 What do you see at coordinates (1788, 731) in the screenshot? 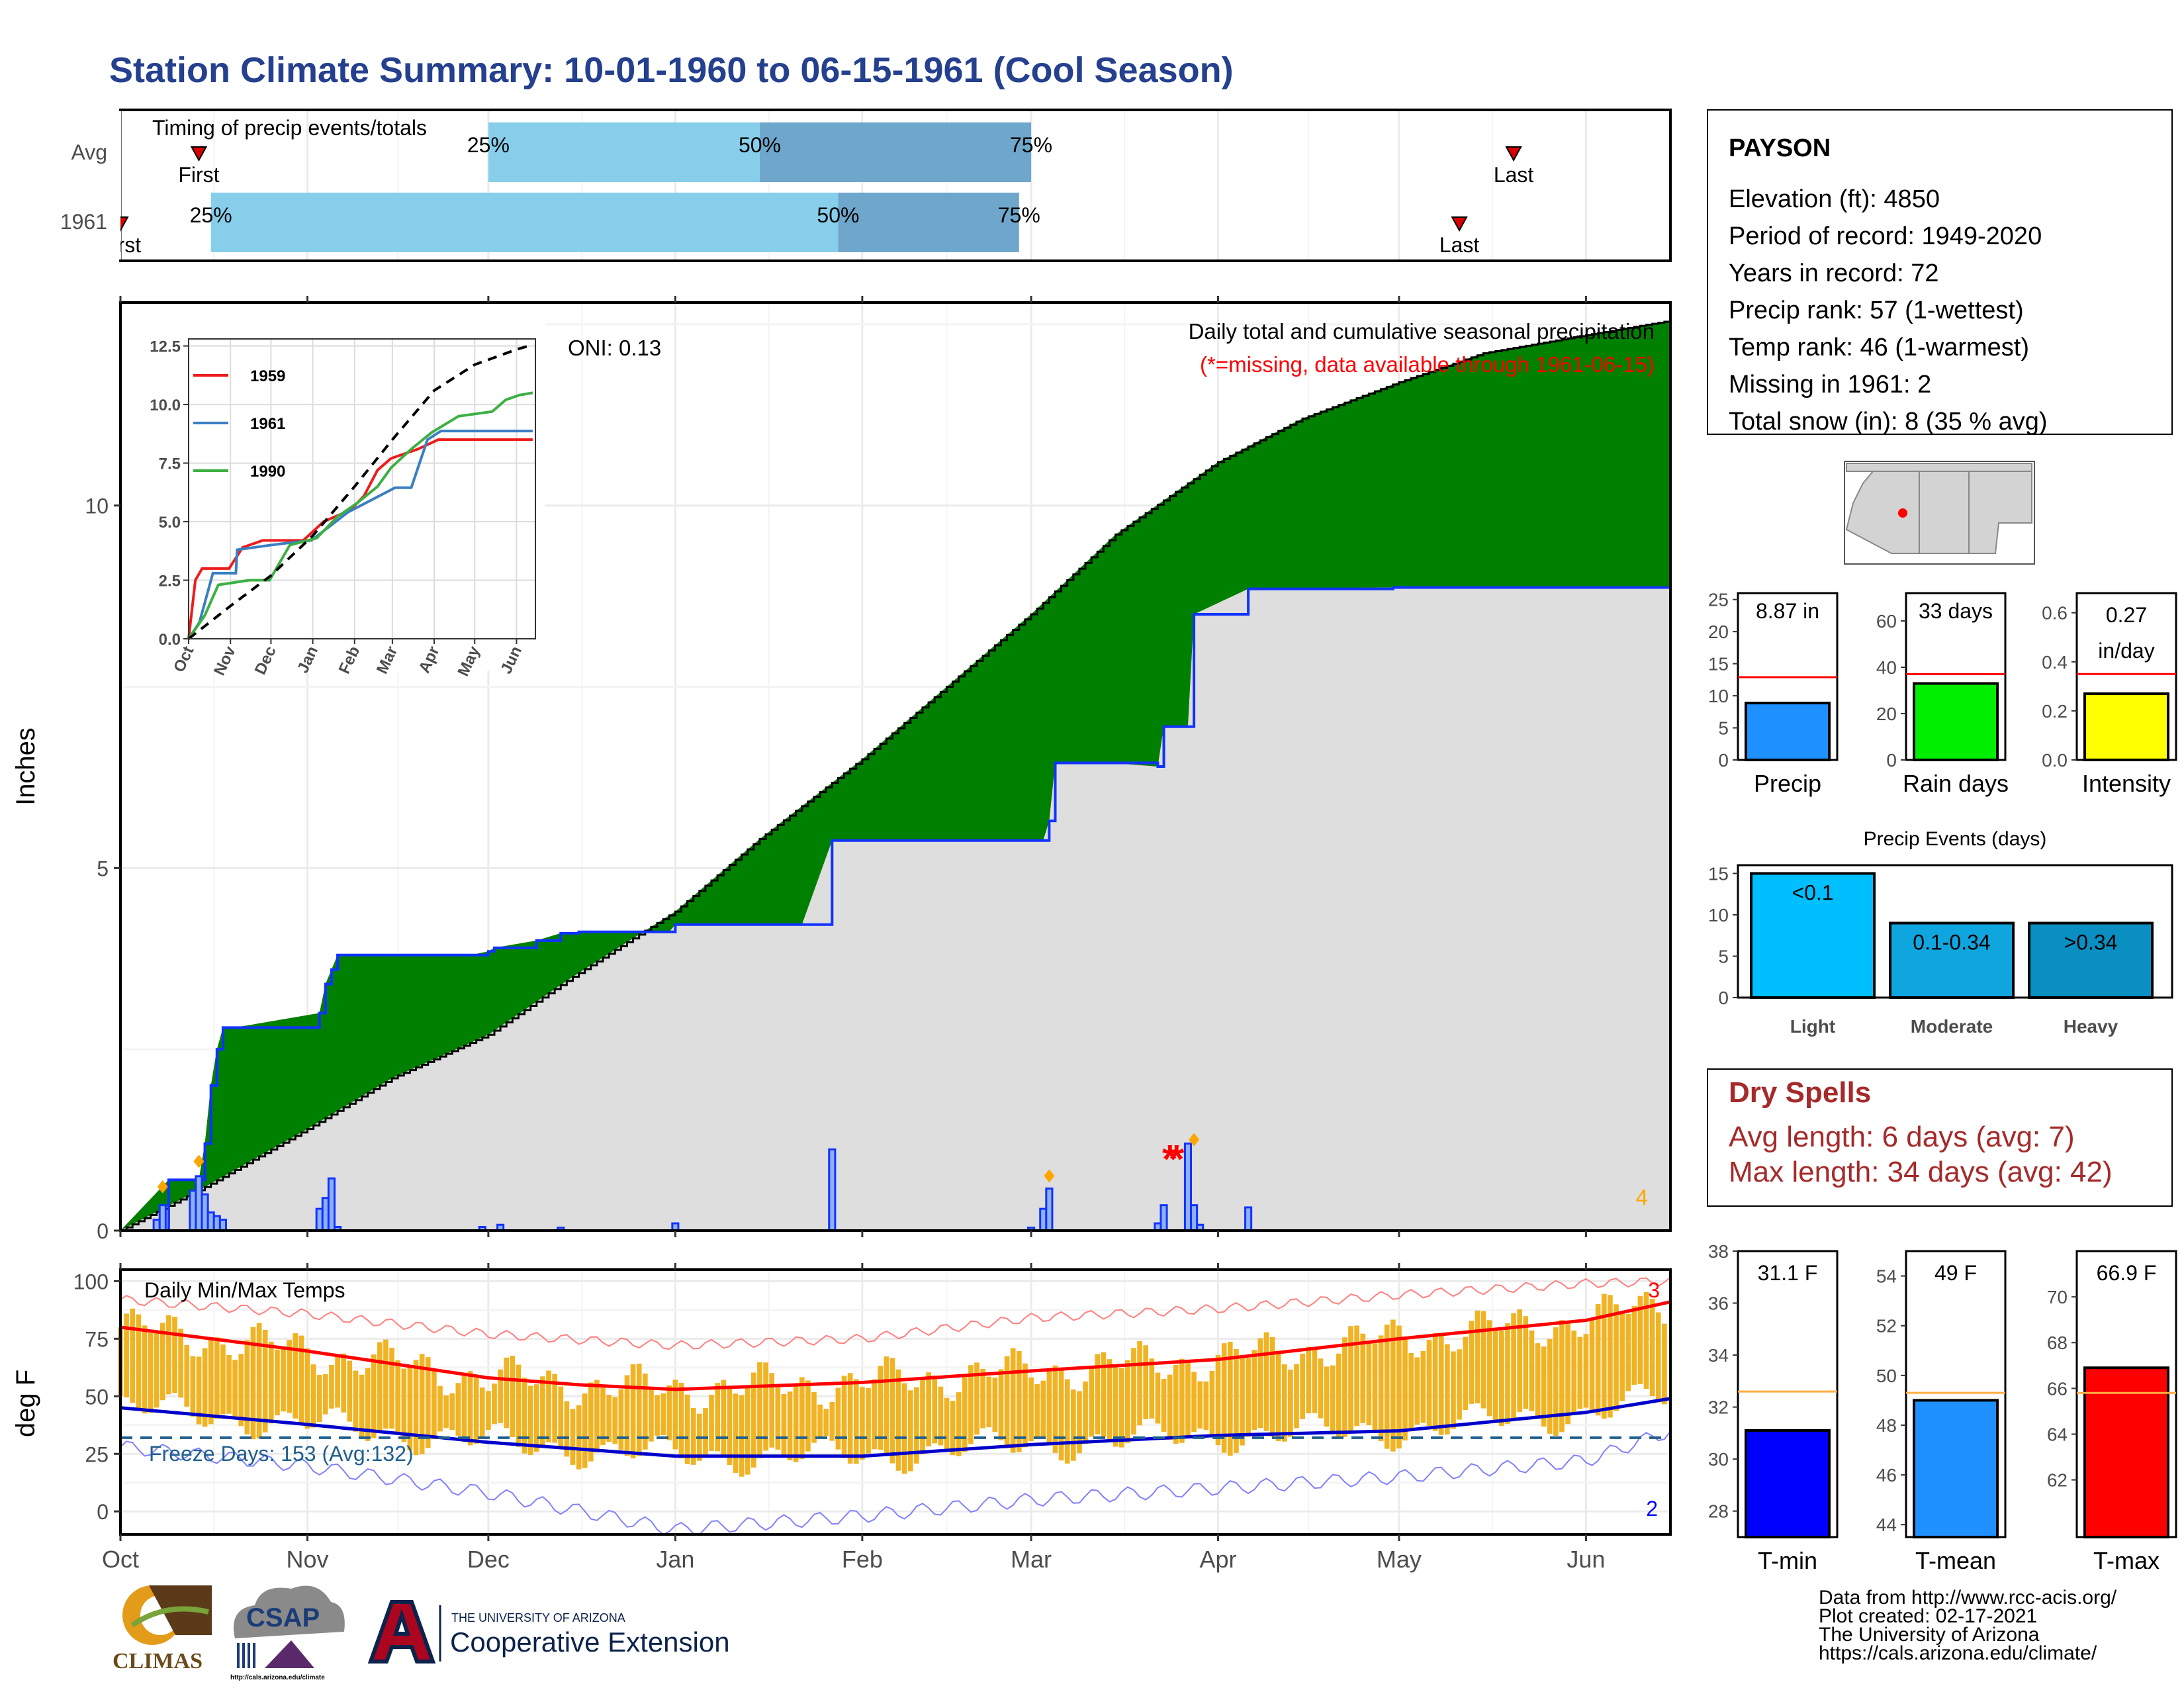
I see `precip_total-bar` at bounding box center [1788, 731].